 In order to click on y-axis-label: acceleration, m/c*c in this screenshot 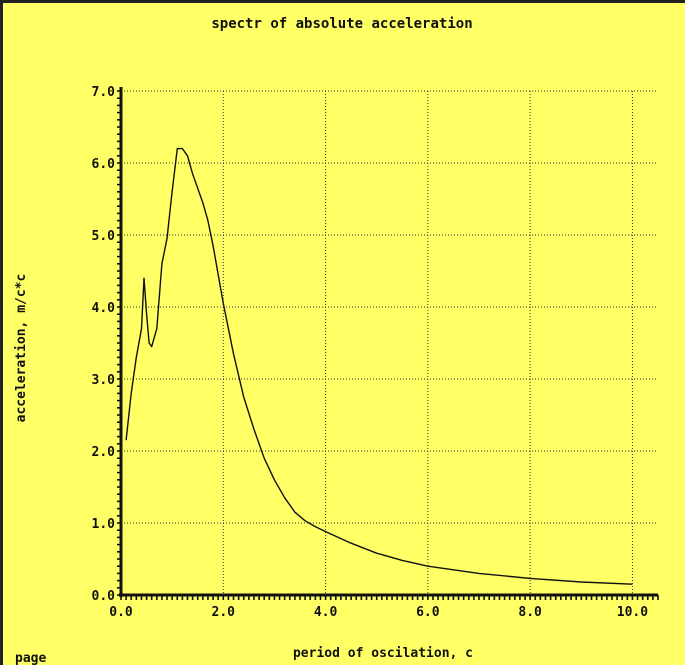, I will do `click(21, 348)`.